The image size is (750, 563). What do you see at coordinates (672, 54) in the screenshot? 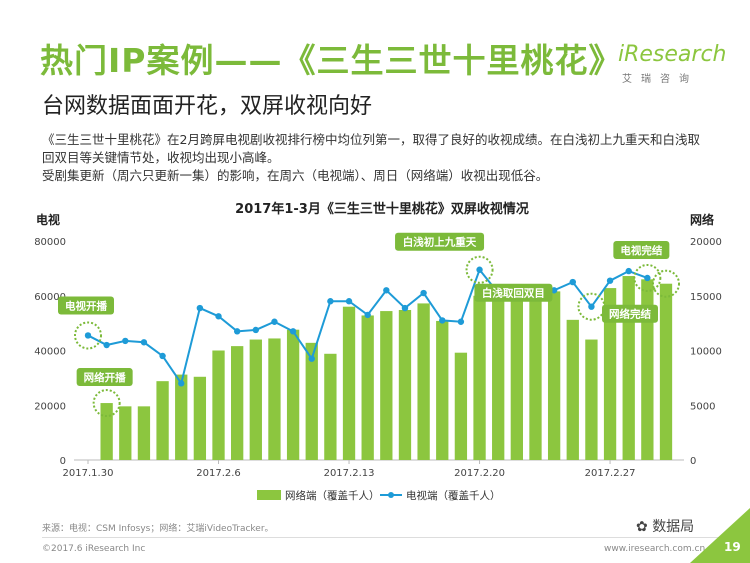
I see `logo-text: iResearch` at bounding box center [672, 54].